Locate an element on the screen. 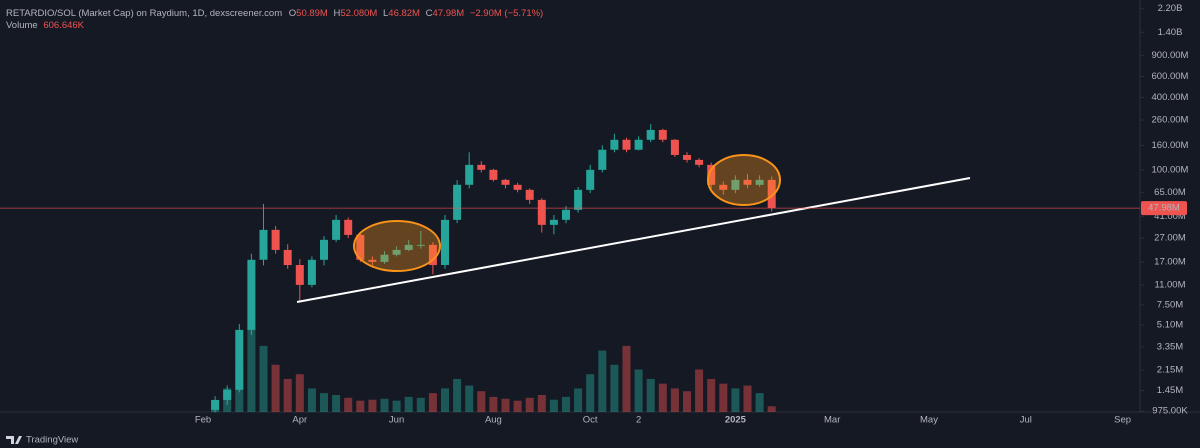  x-tick-label: 2025 is located at coordinates (736, 420).